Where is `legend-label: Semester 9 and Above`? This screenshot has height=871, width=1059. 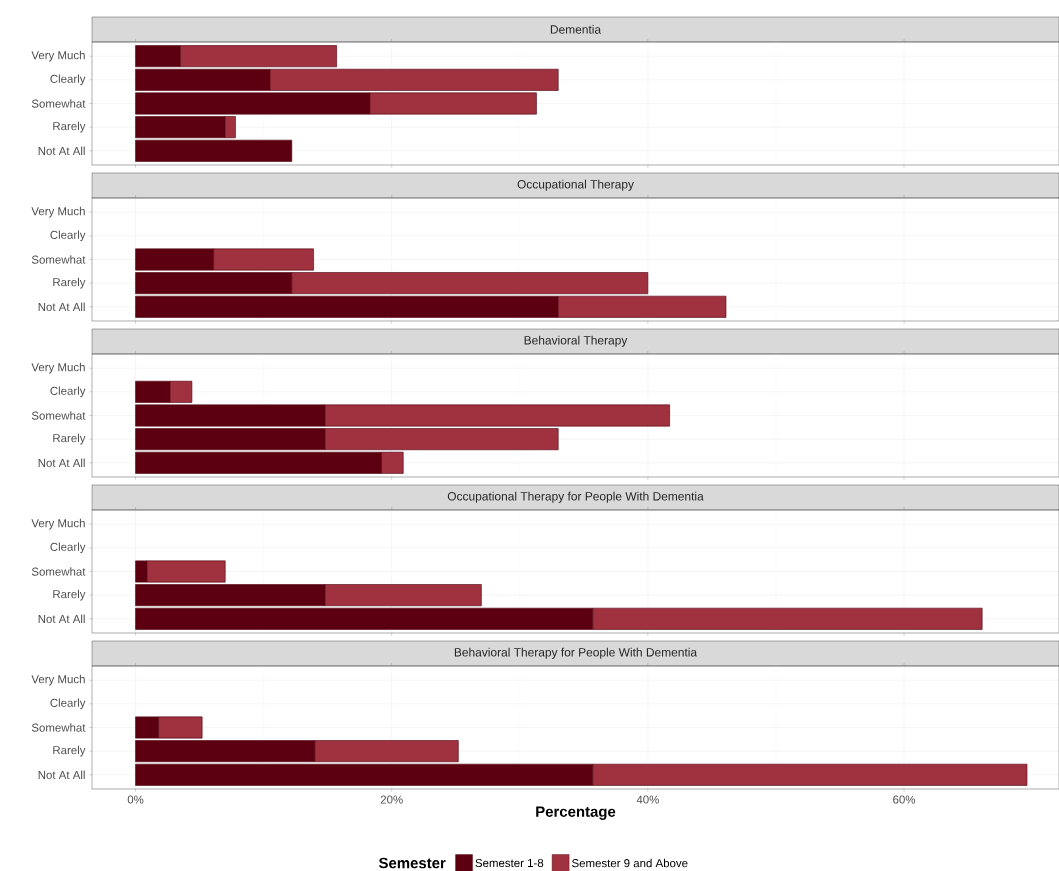 legend-label: Semester 9 and Above is located at coordinates (630, 863).